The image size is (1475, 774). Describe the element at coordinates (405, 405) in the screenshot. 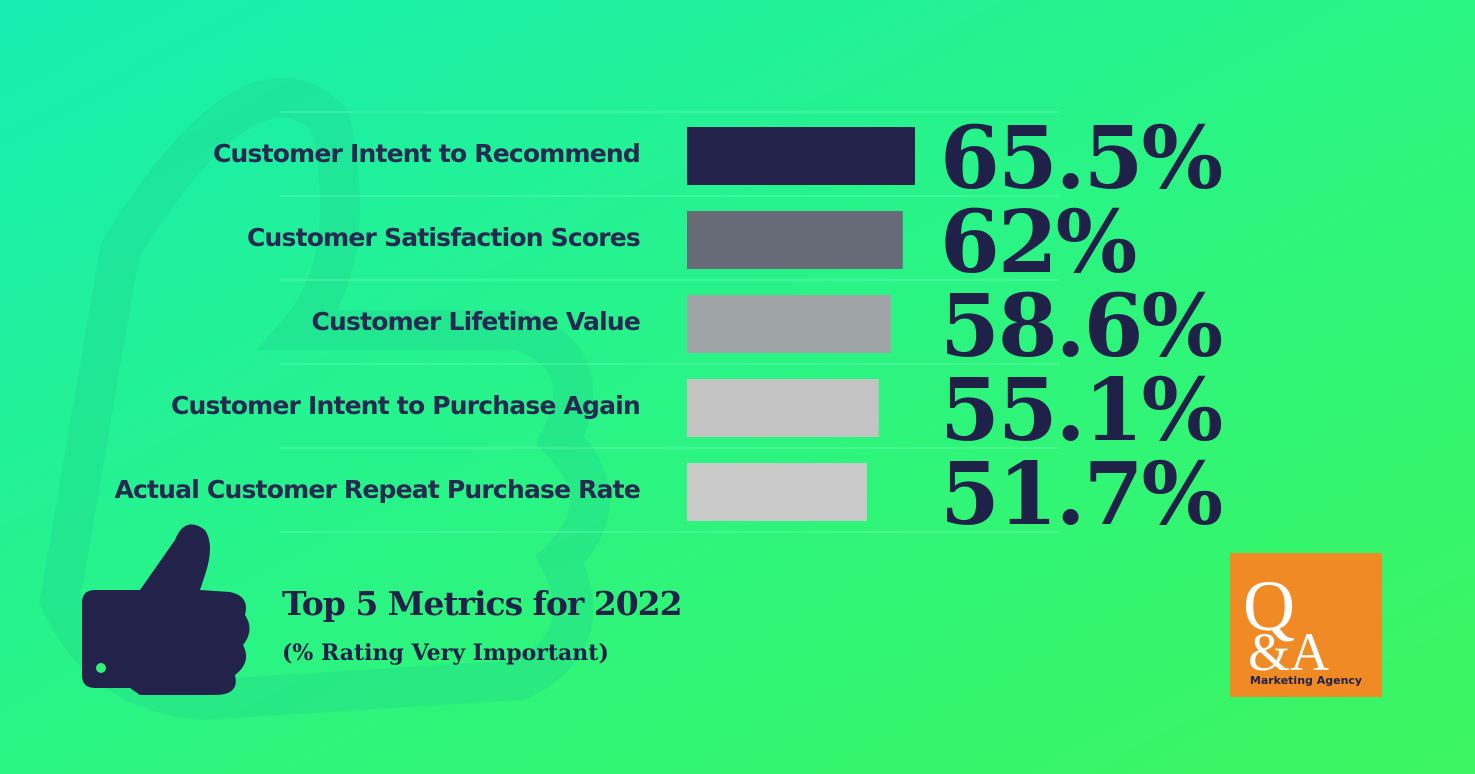

I see `category-label: Customer Intent to Purchase Again` at that location.